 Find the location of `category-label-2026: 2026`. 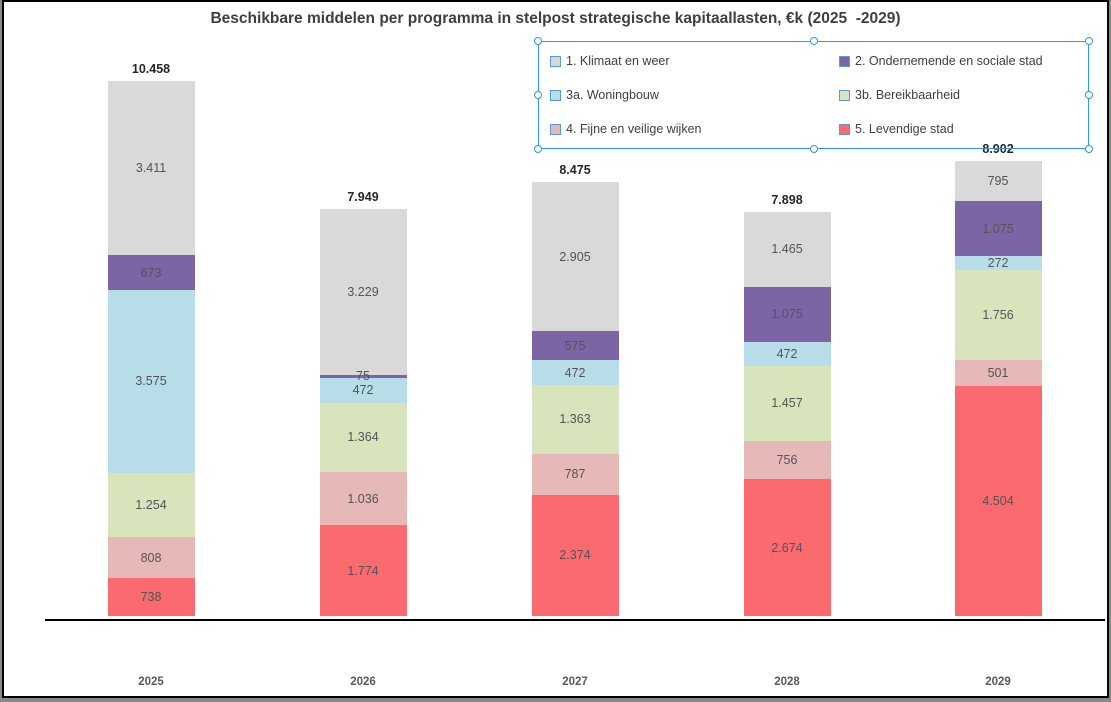

category-label-2026: 2026 is located at coordinates (363, 682).